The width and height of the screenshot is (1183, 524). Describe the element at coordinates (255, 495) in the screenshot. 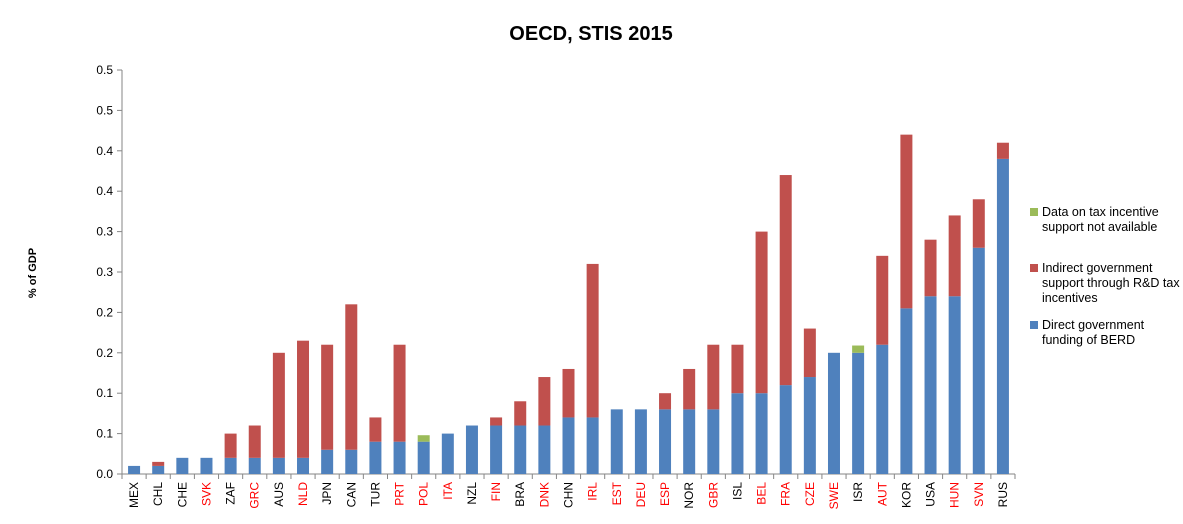

I see `x-tick-label: GRC` at that location.